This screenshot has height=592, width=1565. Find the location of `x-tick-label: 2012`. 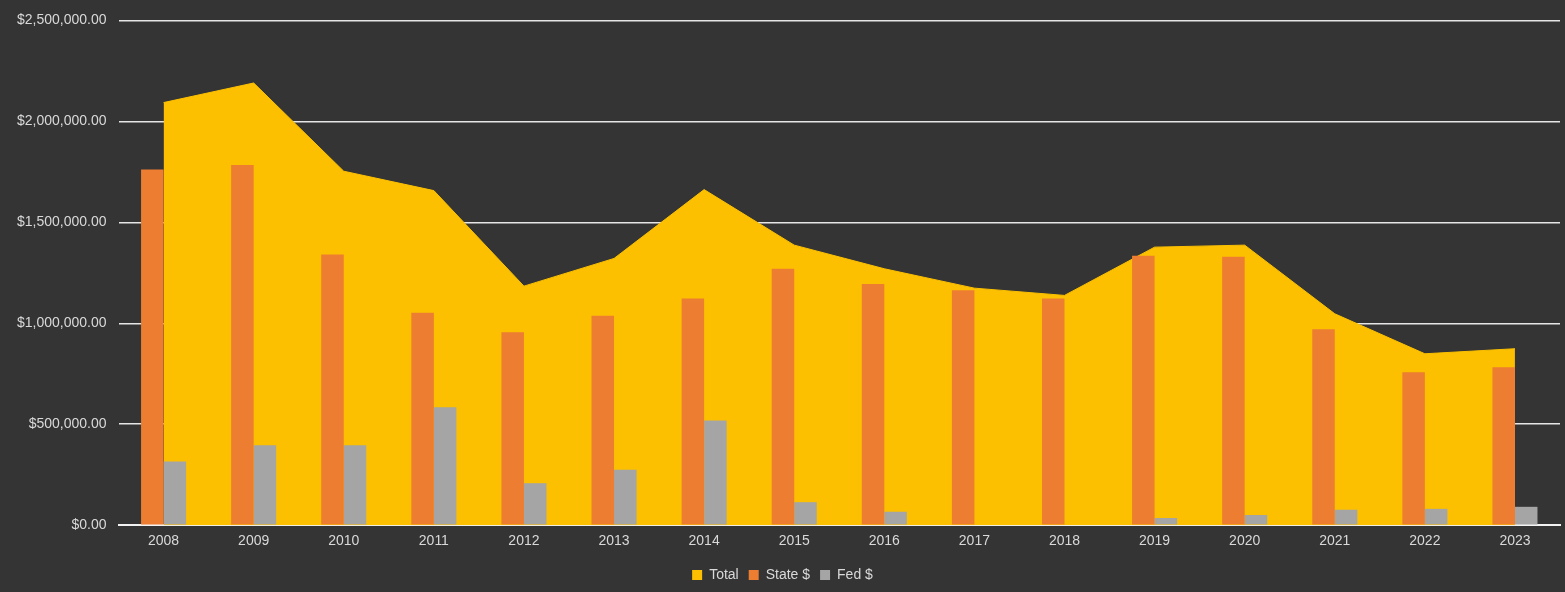

x-tick-label: 2012 is located at coordinates (524, 540).